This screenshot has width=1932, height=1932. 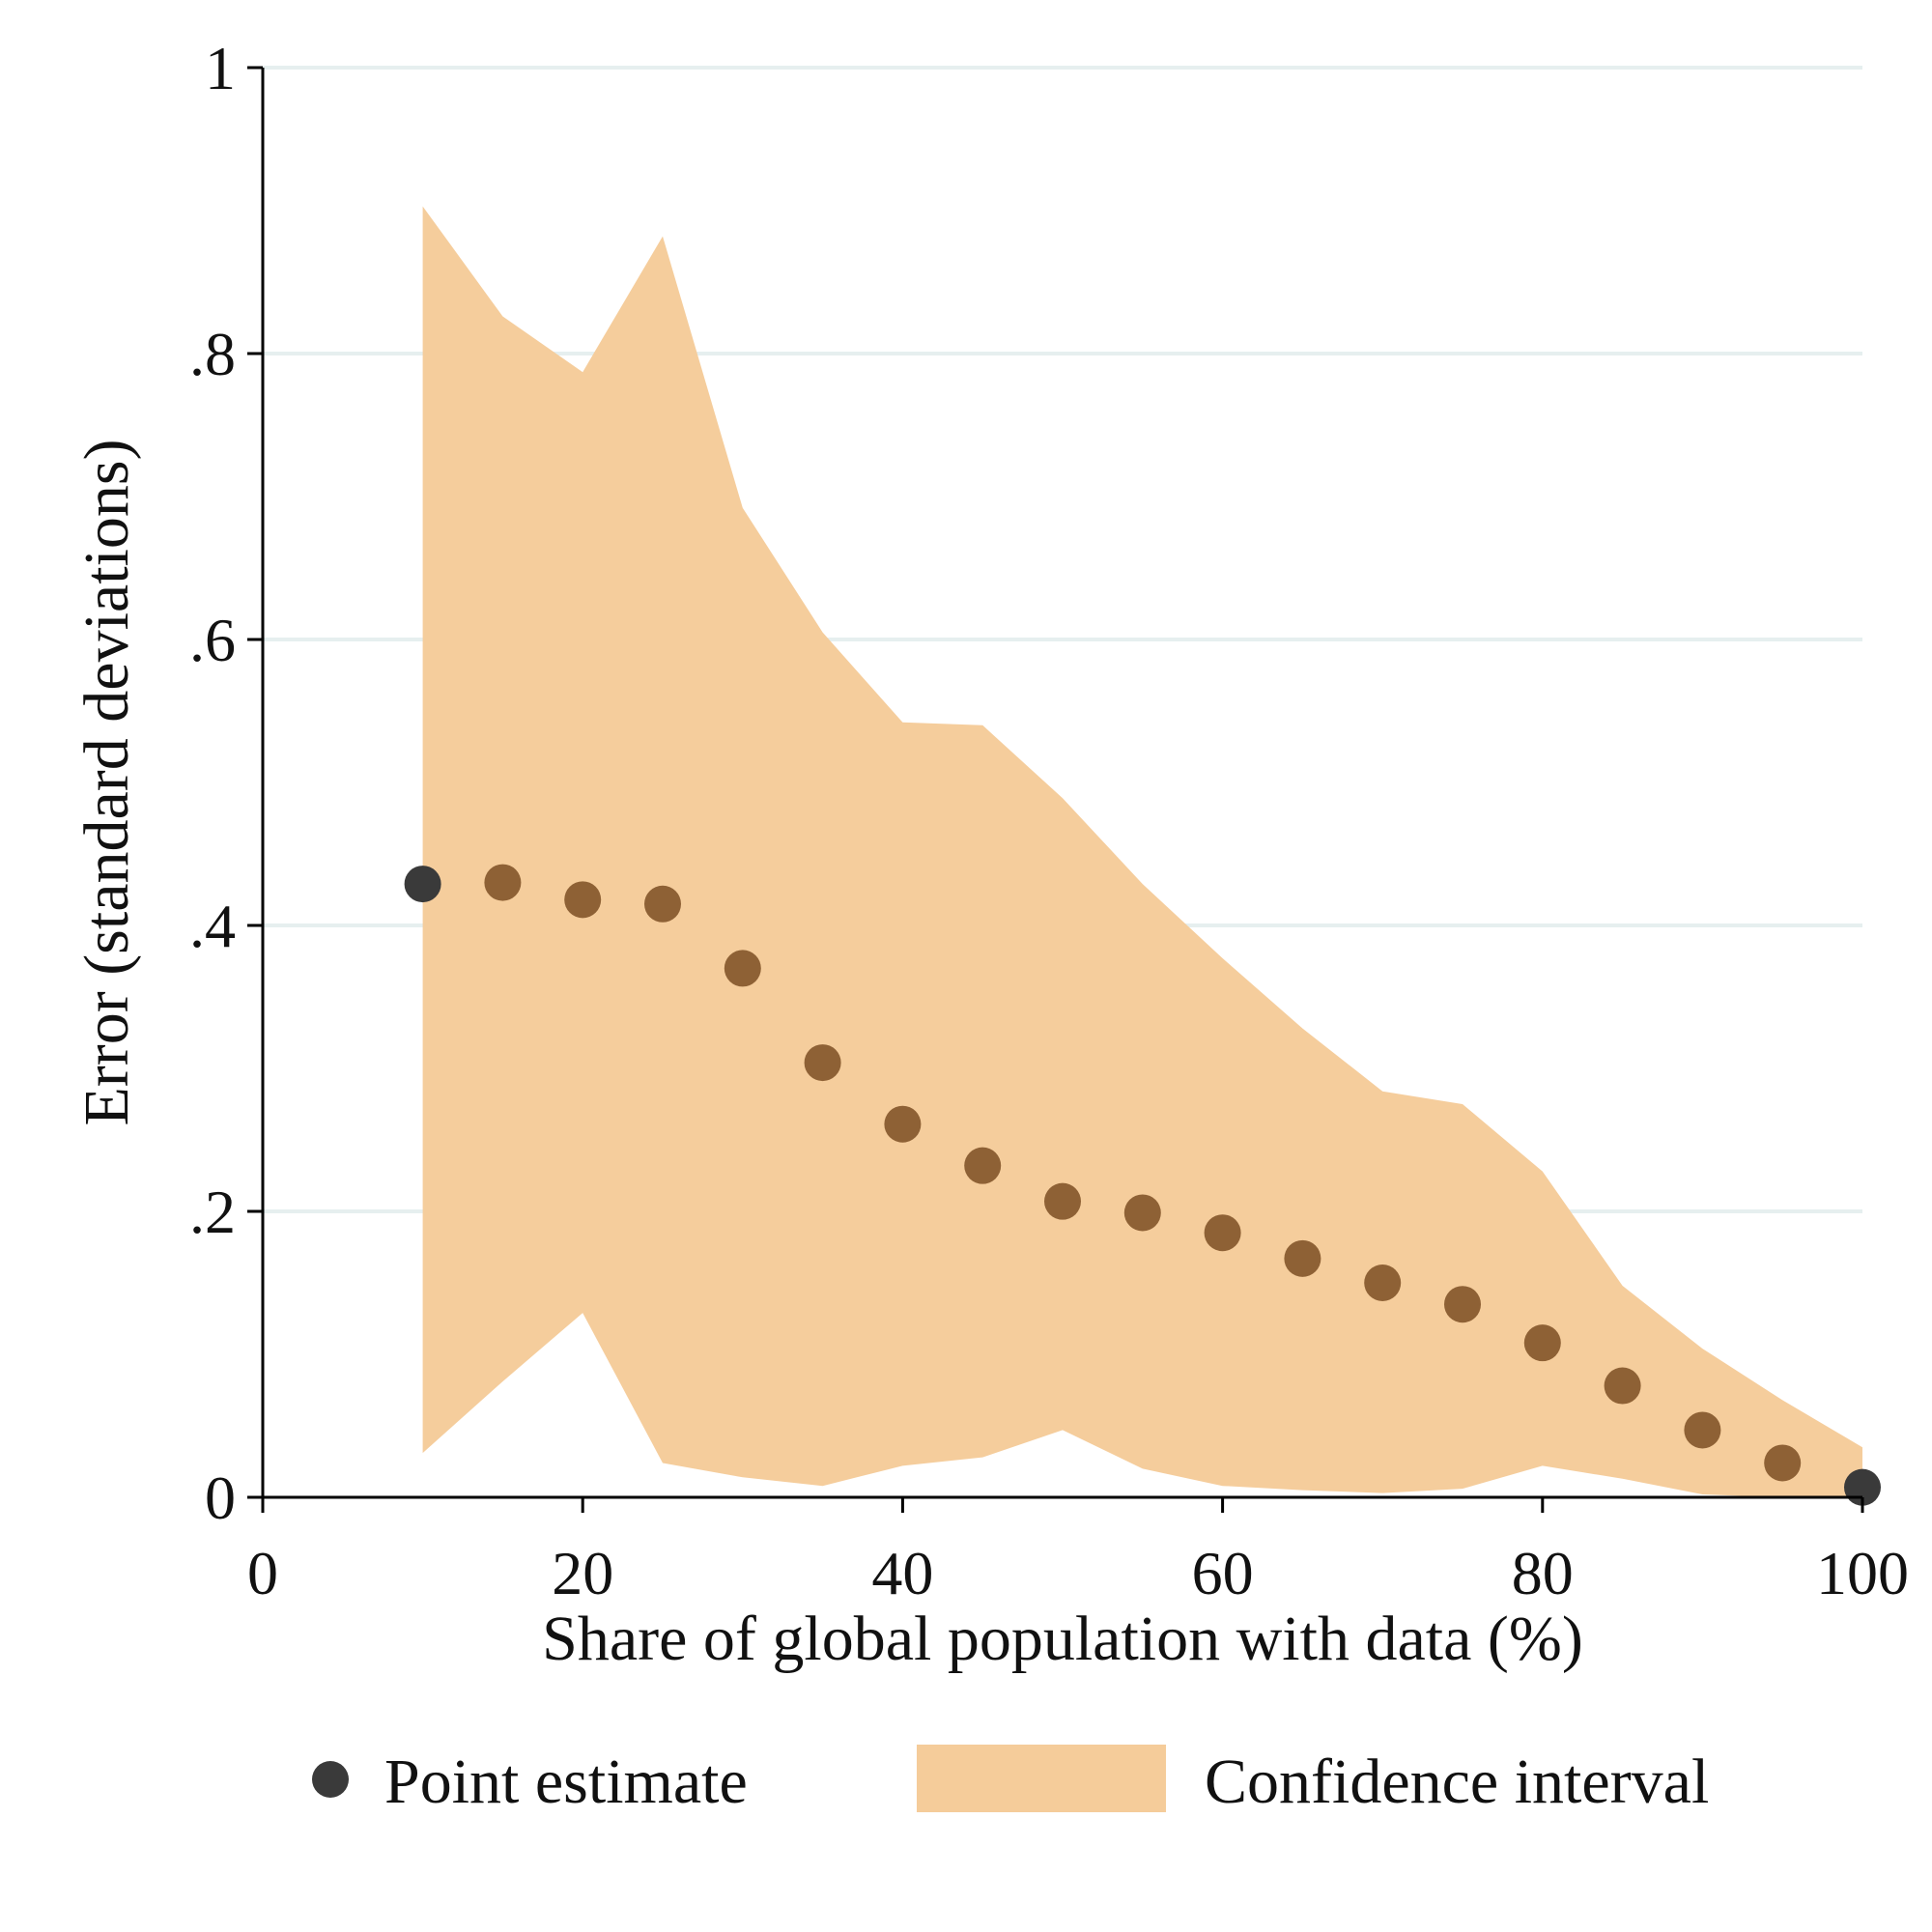 I want to click on legend-point-estimate-label: Point estimate, so click(x=566, y=1782).